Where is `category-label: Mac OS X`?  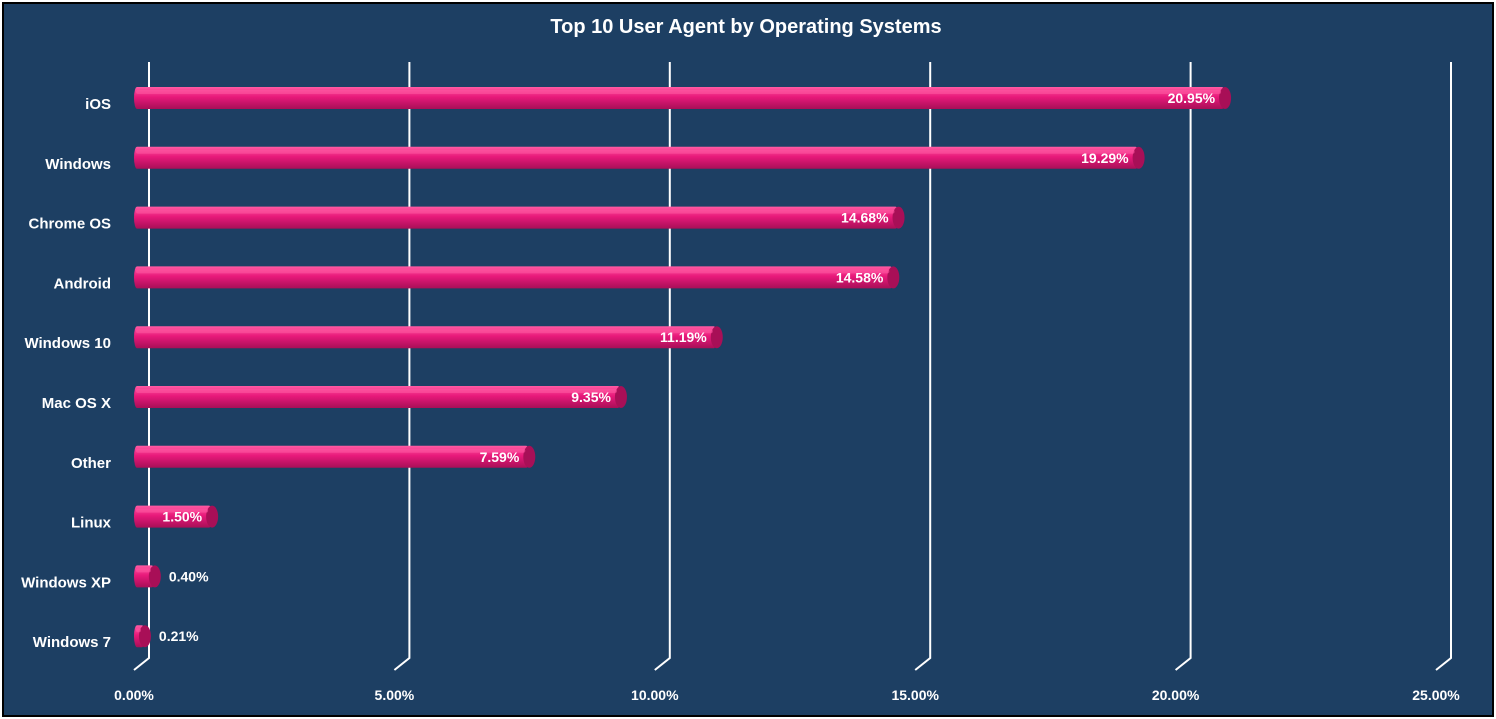 category-label: Mac OS X is located at coordinates (76, 403).